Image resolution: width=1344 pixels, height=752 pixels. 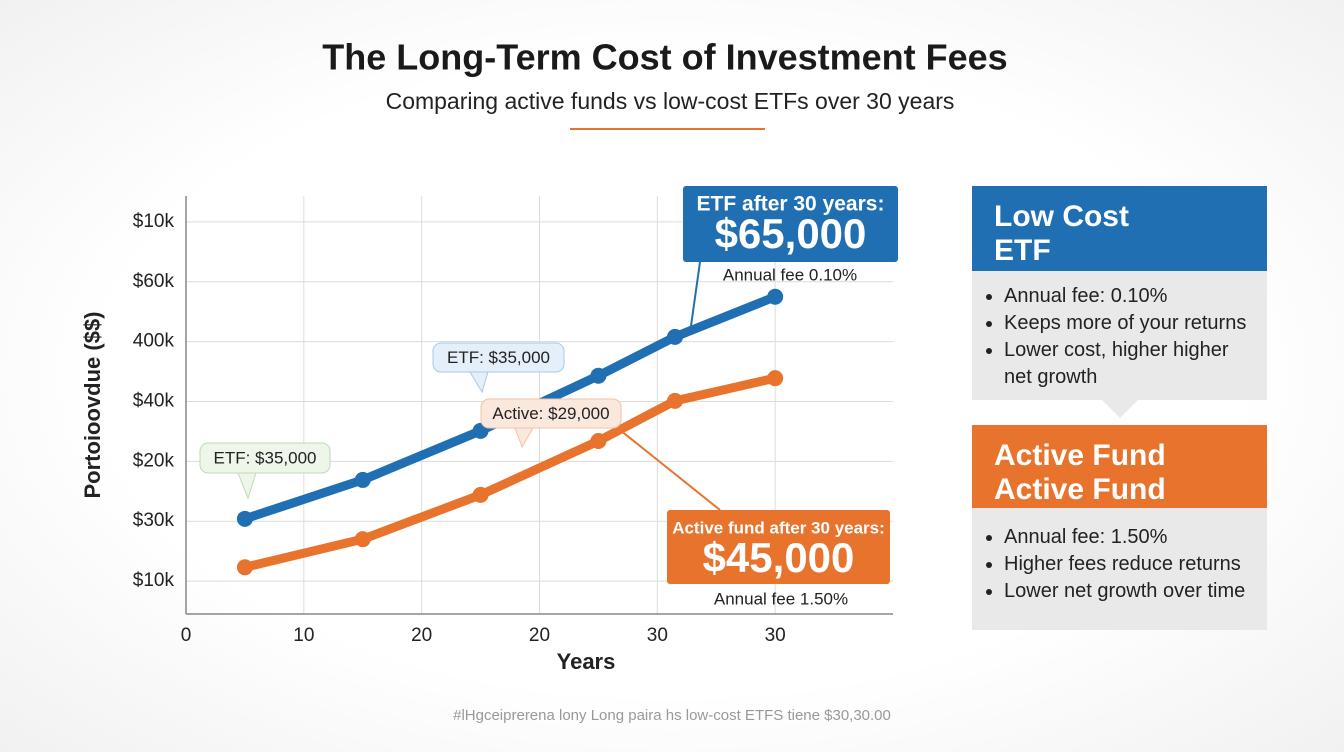 What do you see at coordinates (154, 520) in the screenshot?
I see `y-tick-label: $30k` at bounding box center [154, 520].